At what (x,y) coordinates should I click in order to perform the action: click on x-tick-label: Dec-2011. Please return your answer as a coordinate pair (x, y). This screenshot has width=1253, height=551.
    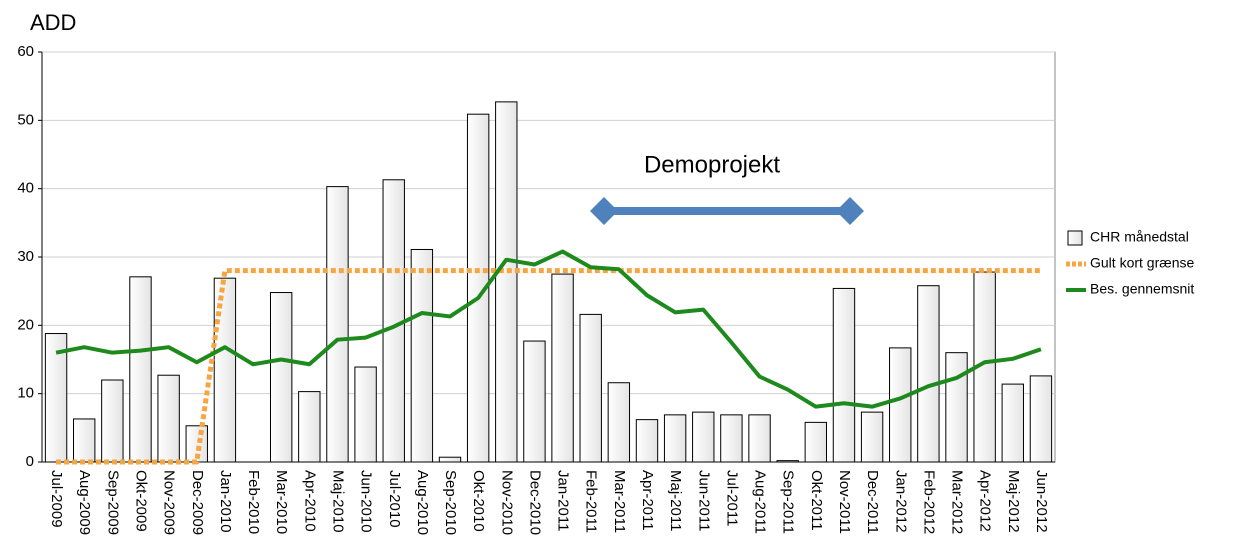
    Looking at the image, I should click on (872, 502).